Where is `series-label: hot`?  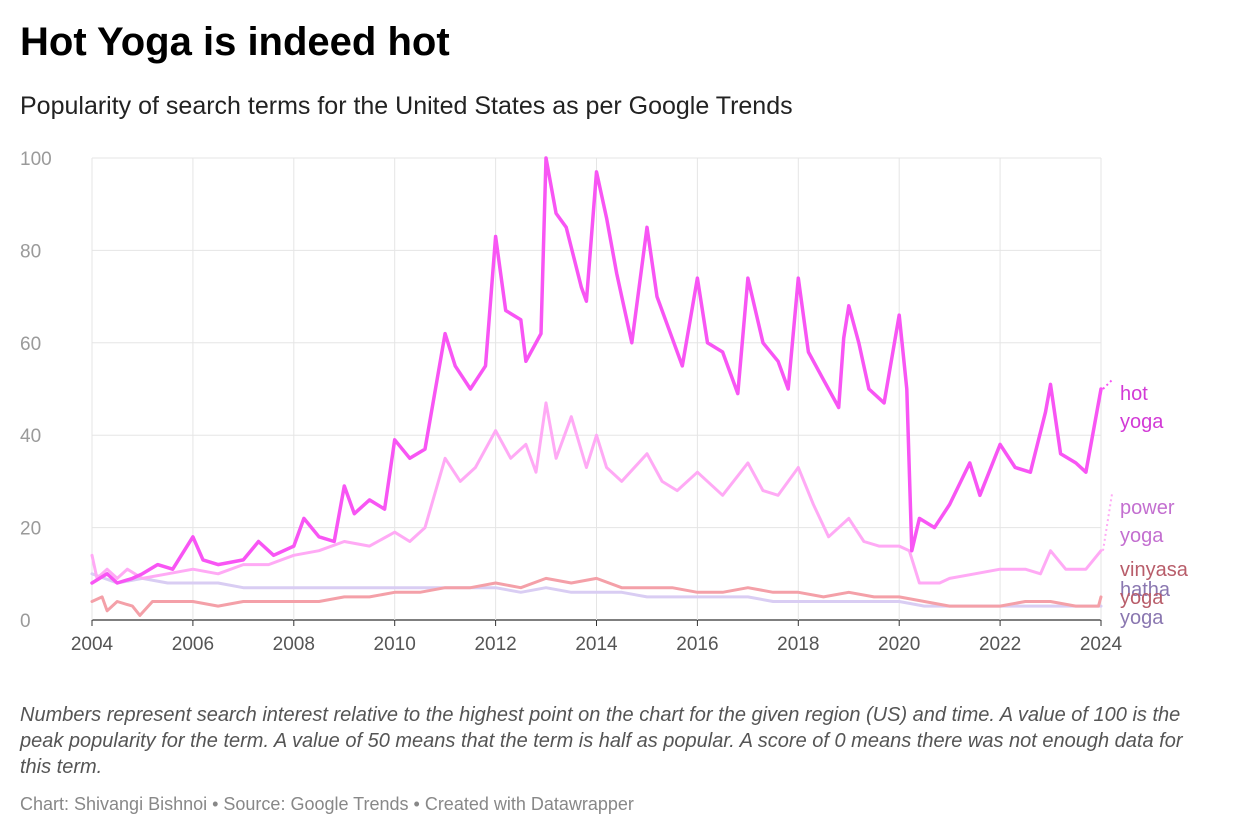 series-label: hot is located at coordinates (1134, 394).